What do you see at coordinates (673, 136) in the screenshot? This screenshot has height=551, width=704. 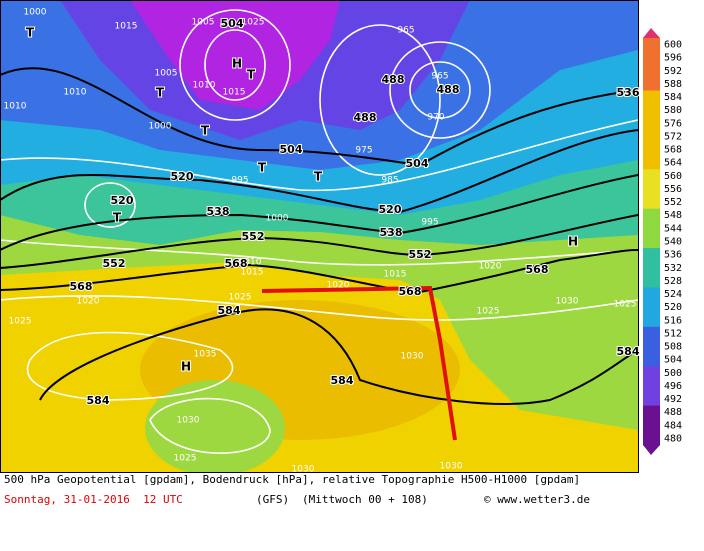 I see `scale-label: 572` at bounding box center [673, 136].